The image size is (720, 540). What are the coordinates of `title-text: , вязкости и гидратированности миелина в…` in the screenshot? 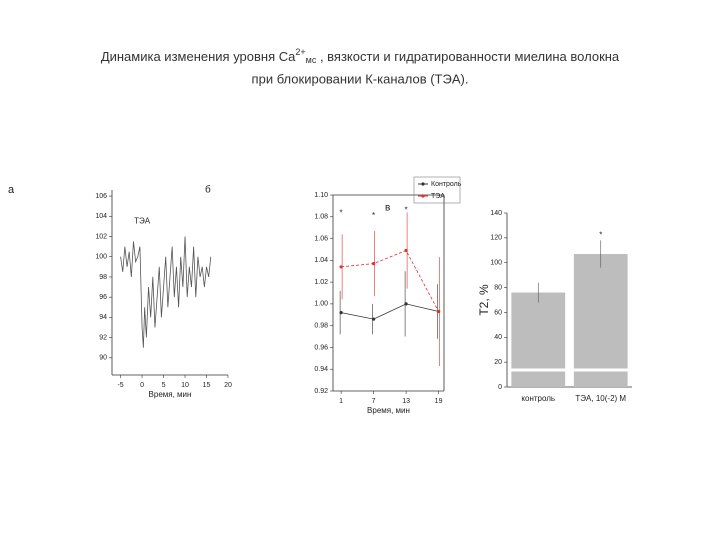 It's located at (468, 56).